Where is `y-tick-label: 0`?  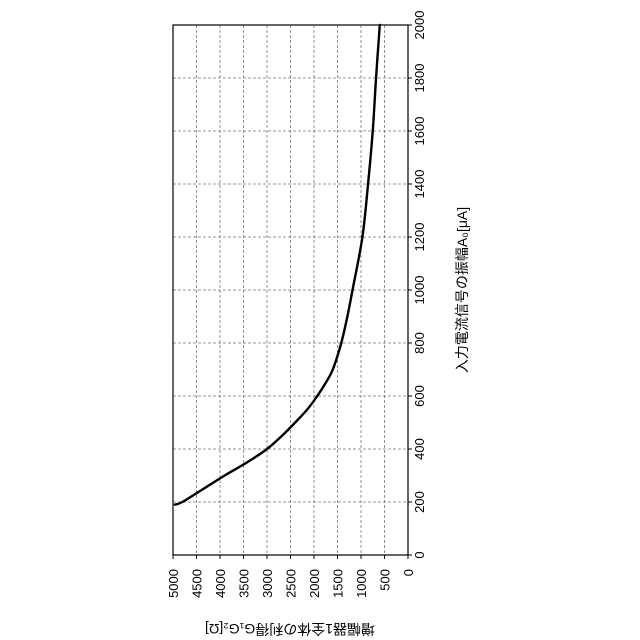
y-tick-label: 0 is located at coordinates (408, 572).